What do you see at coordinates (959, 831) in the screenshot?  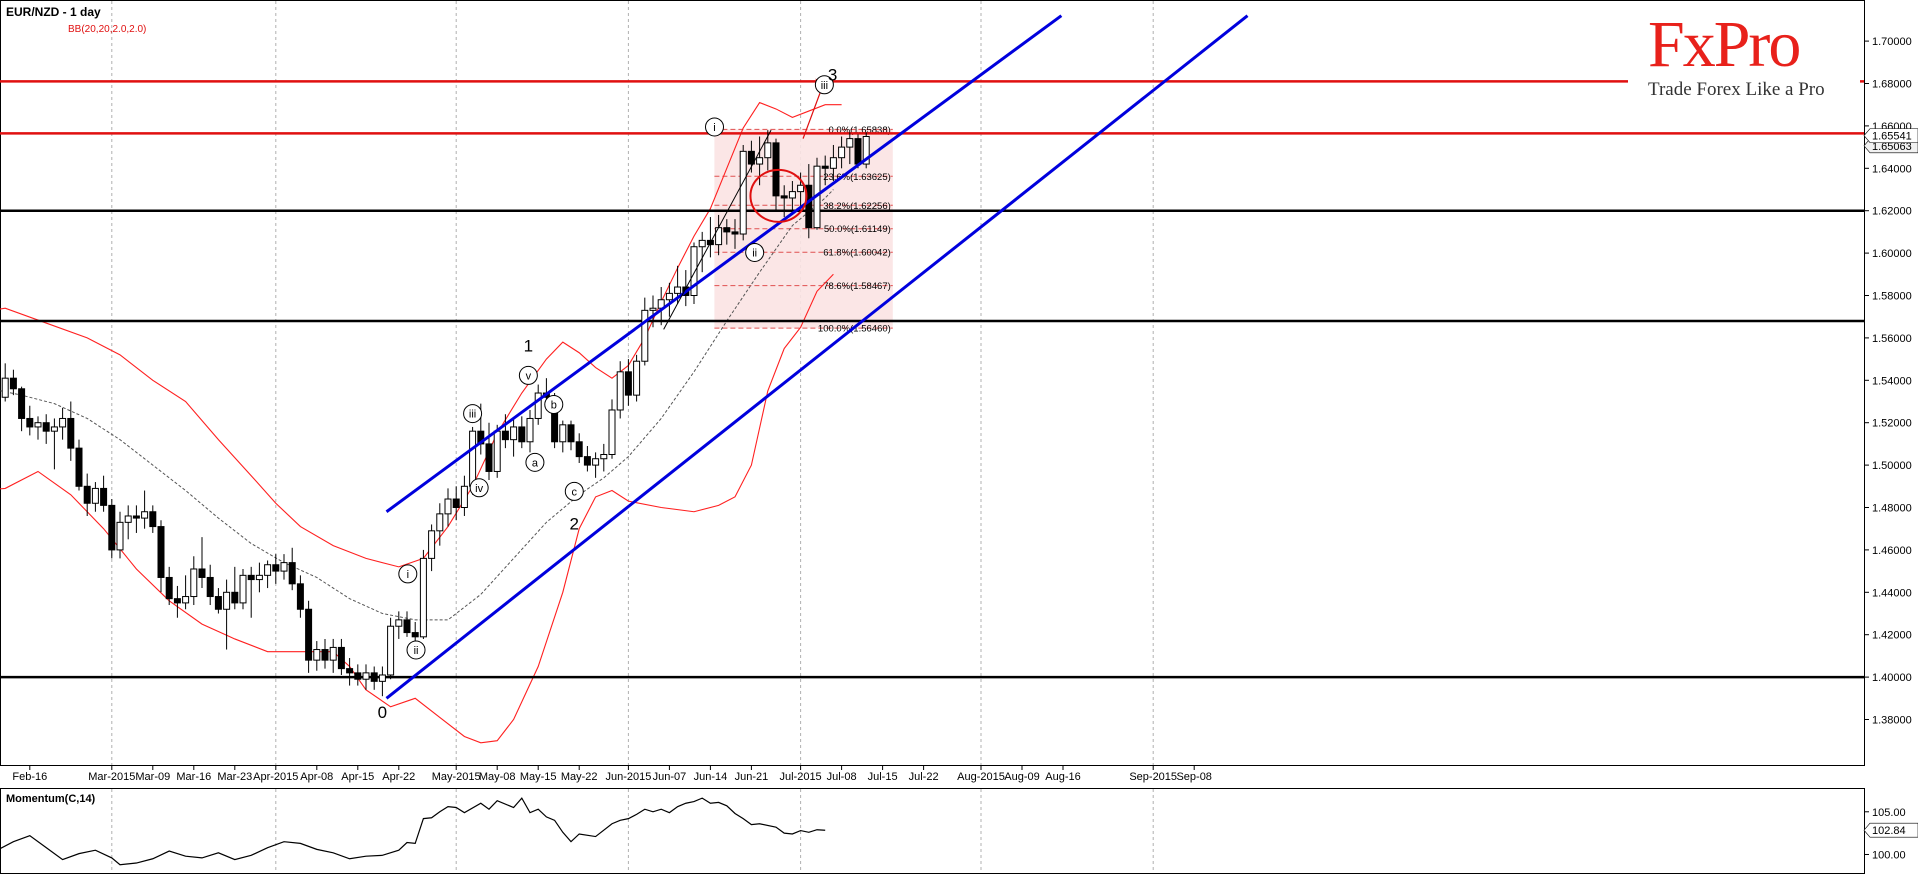 I see `momentum-layer: 105.00 100.00 102.84` at bounding box center [959, 831].